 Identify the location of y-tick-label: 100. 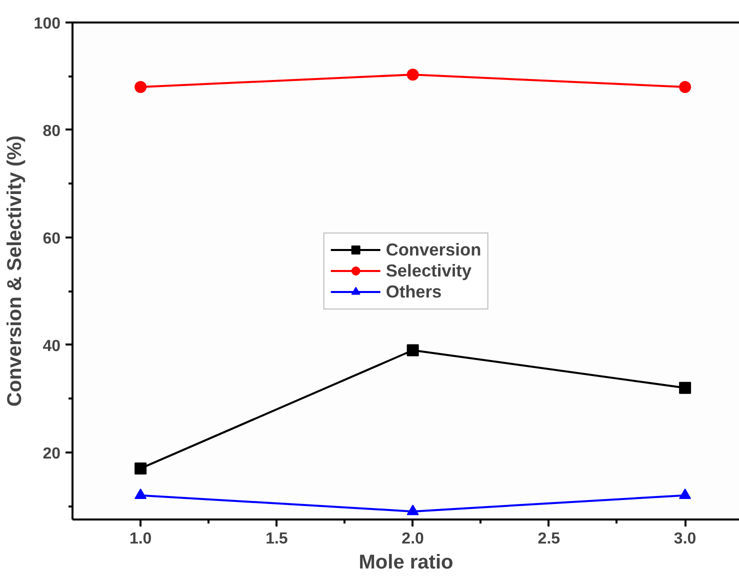
(47, 24).